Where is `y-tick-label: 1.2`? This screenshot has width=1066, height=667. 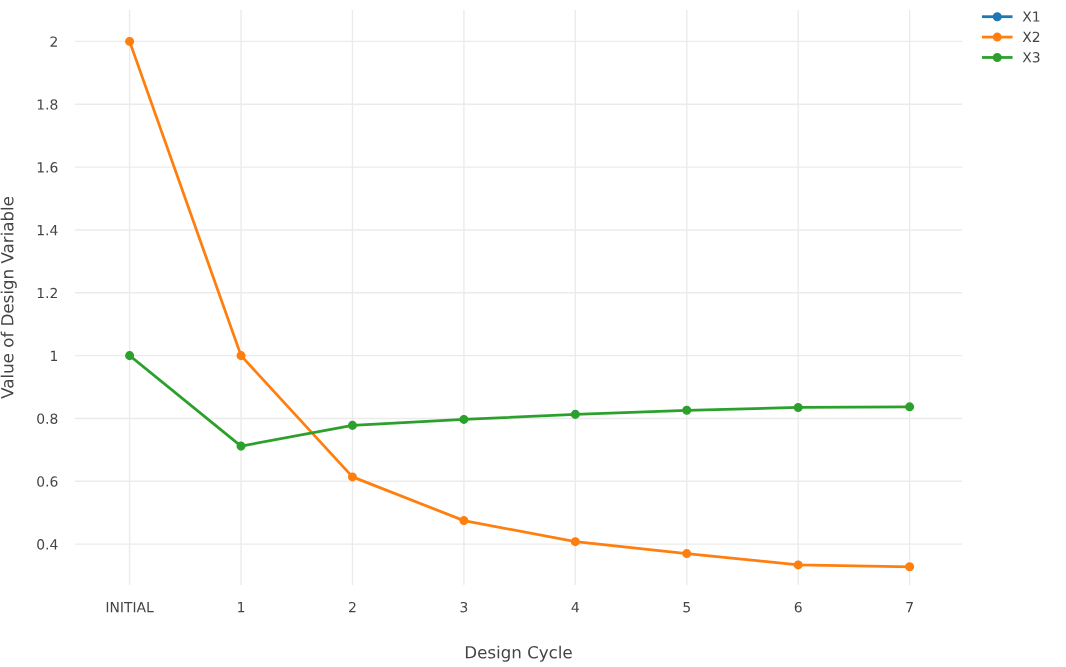
y-tick-label: 1.2 is located at coordinates (47, 293).